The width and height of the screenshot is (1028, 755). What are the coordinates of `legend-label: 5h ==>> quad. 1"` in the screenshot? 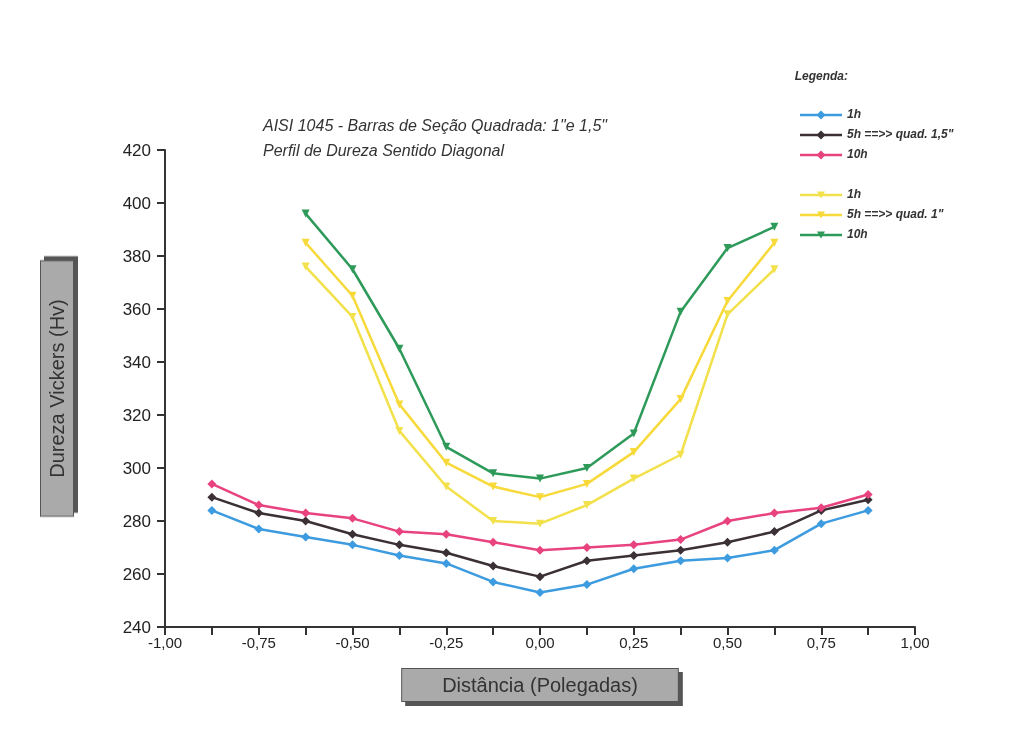 It's located at (895, 214).